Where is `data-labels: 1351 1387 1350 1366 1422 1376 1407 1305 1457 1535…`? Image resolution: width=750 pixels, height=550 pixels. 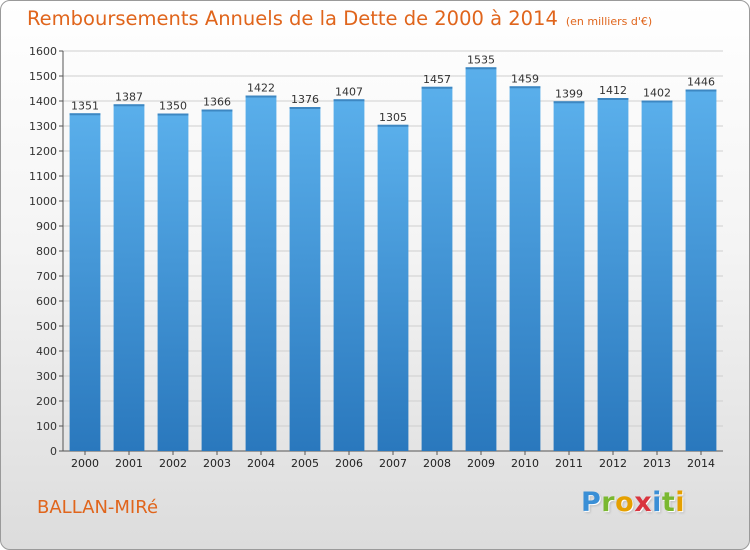 data-labels: 1351 1387 1350 1366 1422 1376 1407 1305 1457 1535… is located at coordinates (393, 88).